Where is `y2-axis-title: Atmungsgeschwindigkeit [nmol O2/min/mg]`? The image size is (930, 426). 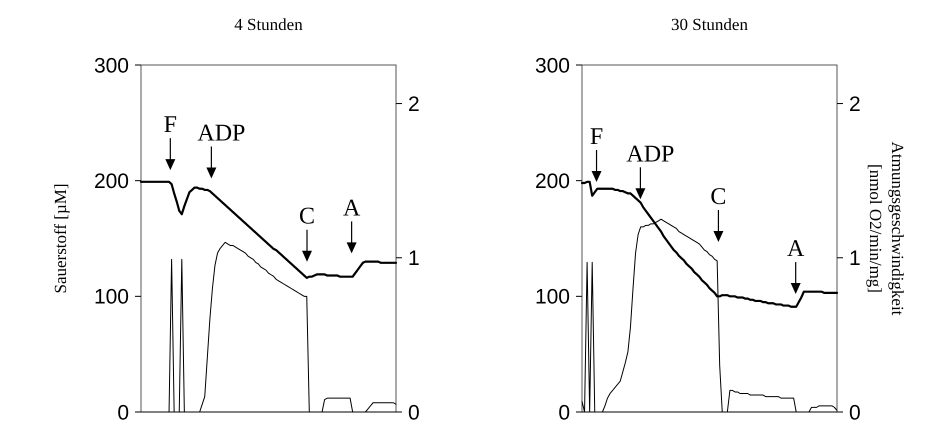
y2-axis-title: Atmungsgeschwindigkeit [nmol O2/min/mg] is located at coordinates (886, 229).